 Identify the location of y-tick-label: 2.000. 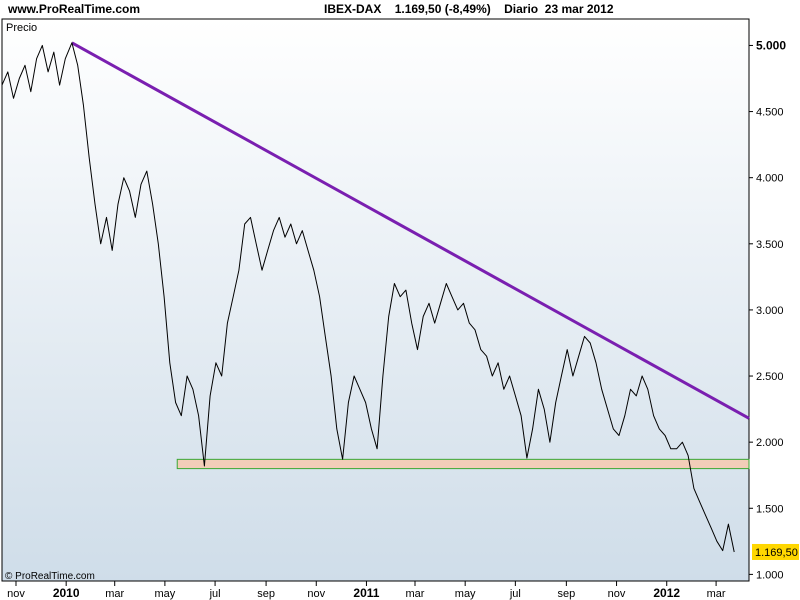
(770, 443).